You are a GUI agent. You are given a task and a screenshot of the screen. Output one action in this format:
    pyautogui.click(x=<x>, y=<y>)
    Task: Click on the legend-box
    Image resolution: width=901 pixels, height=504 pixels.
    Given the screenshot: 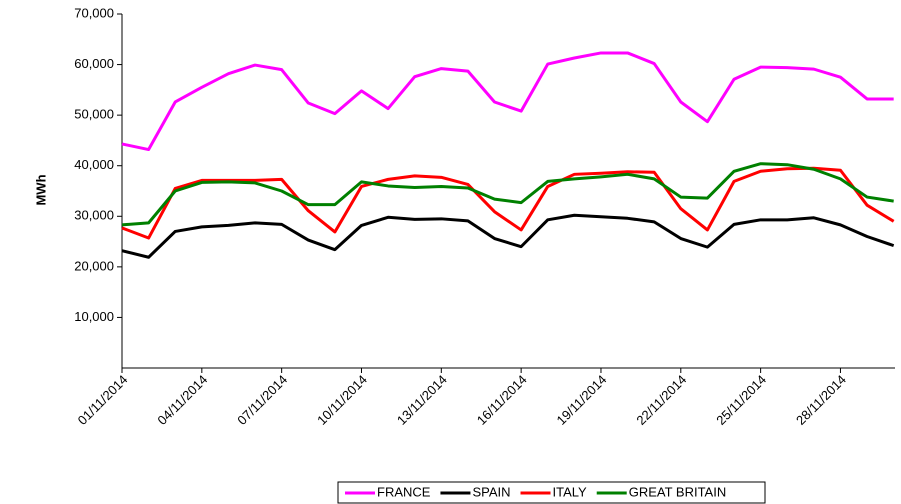 What is the action you would take?
    pyautogui.click(x=551, y=492)
    